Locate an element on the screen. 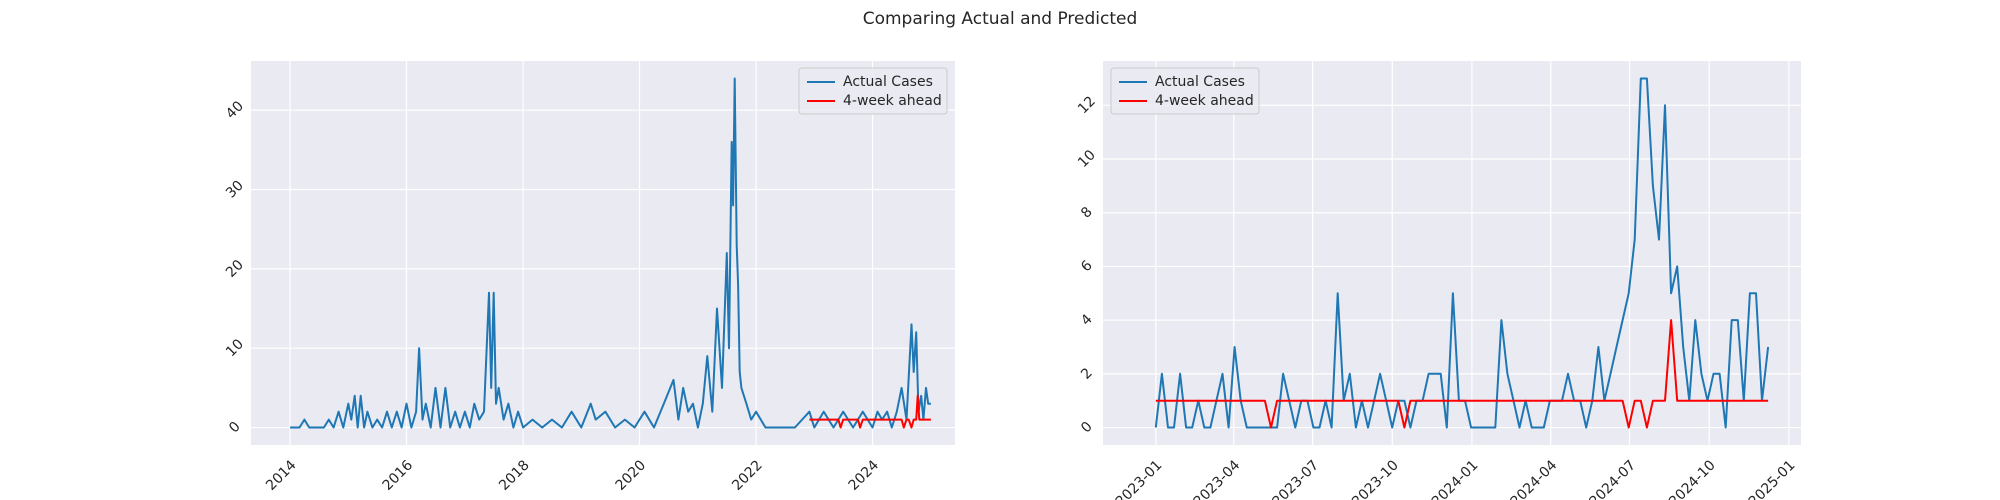 This screenshot has height=500, width=2000. x-tick-label: 2018 is located at coordinates (514, 475).